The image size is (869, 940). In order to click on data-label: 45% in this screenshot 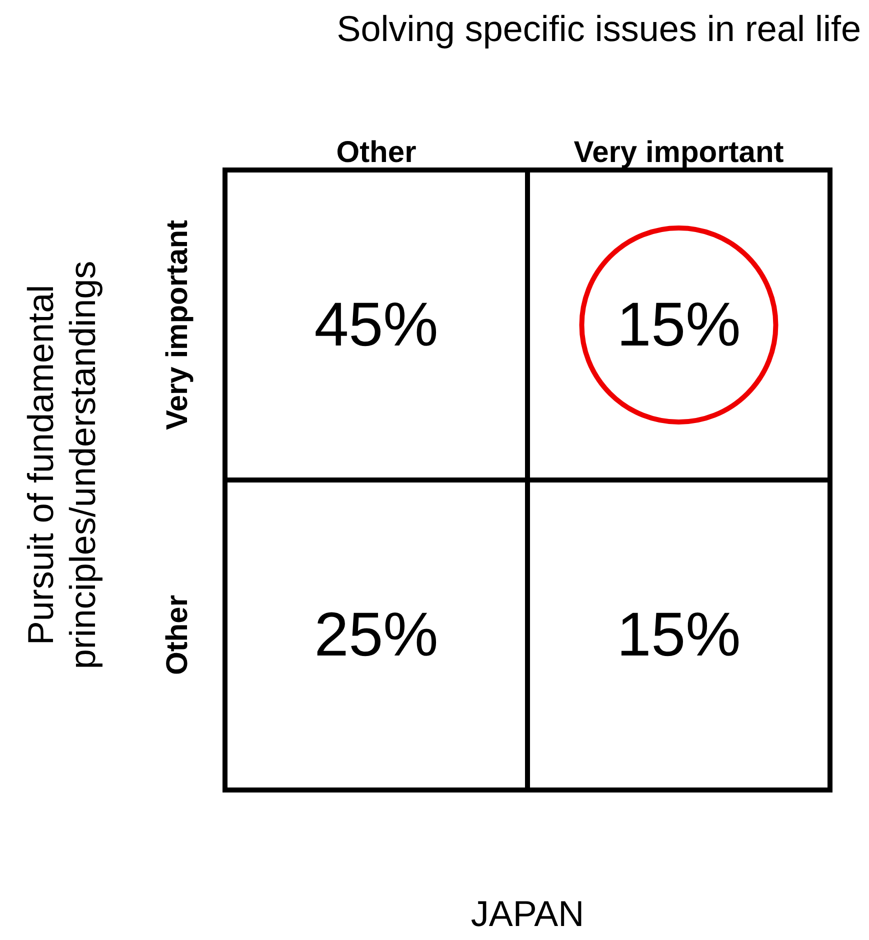, I will do `click(376, 325)`.